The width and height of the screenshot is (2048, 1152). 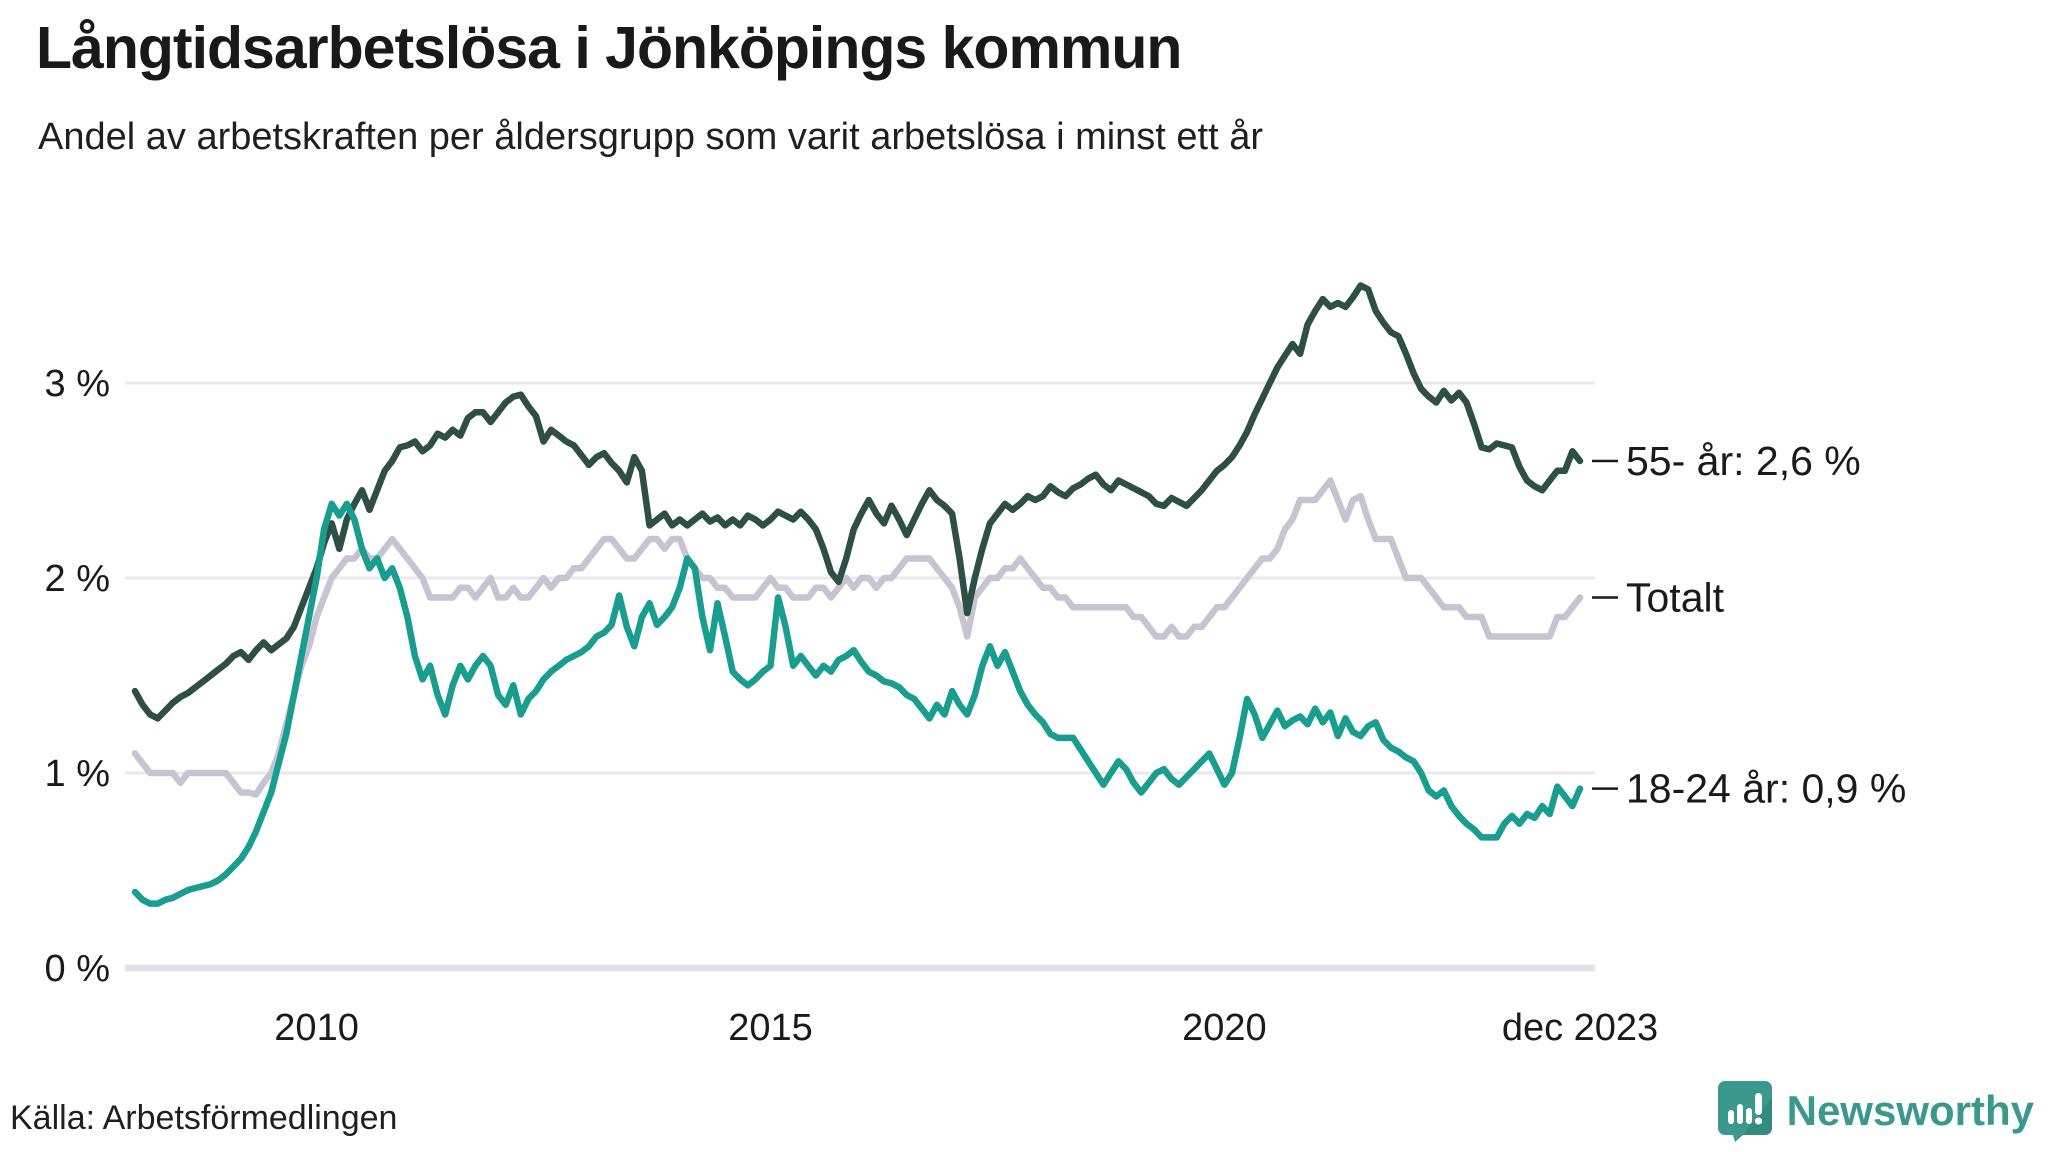 What do you see at coordinates (1758, 1104) in the screenshot?
I see `logo-exclamation-bar` at bounding box center [1758, 1104].